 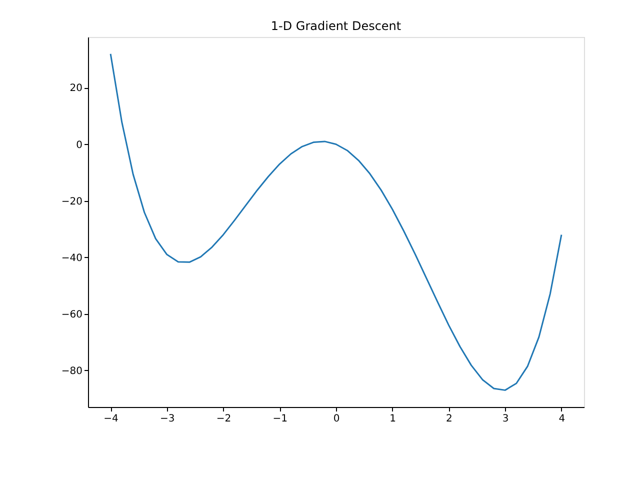 I want to click on y-tick-label: −80, so click(x=71, y=371).